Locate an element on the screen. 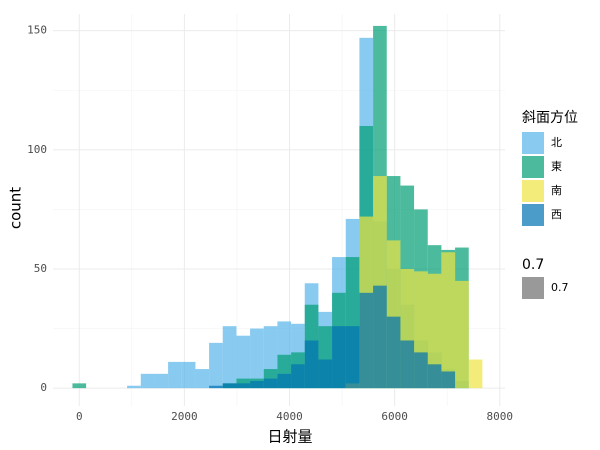 This screenshot has height=450, width=600. y-axis-label: count is located at coordinates (16, 208).